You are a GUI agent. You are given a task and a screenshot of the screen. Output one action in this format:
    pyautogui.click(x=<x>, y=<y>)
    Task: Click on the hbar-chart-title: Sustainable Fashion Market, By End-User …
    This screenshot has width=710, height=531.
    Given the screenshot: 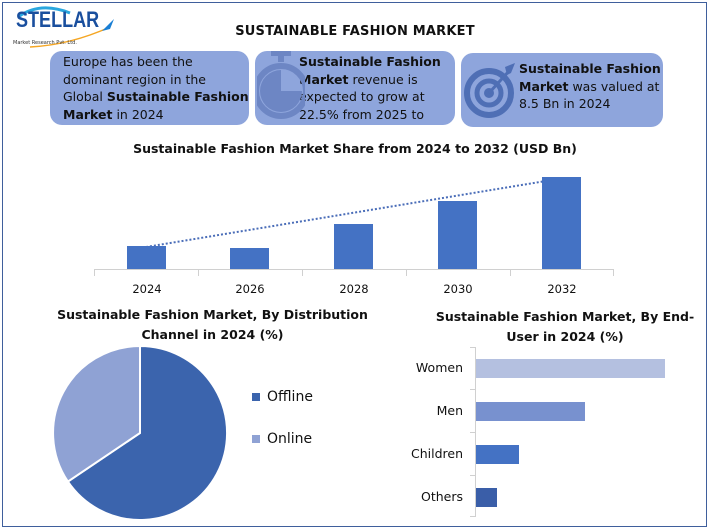 What is the action you would take?
    pyautogui.click(x=565, y=326)
    